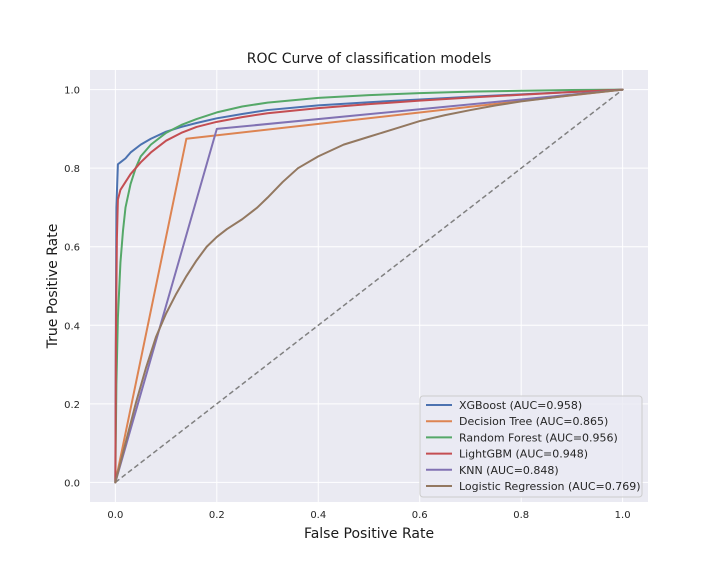  I want to click on x-tick-label: 0.0, so click(115, 515).